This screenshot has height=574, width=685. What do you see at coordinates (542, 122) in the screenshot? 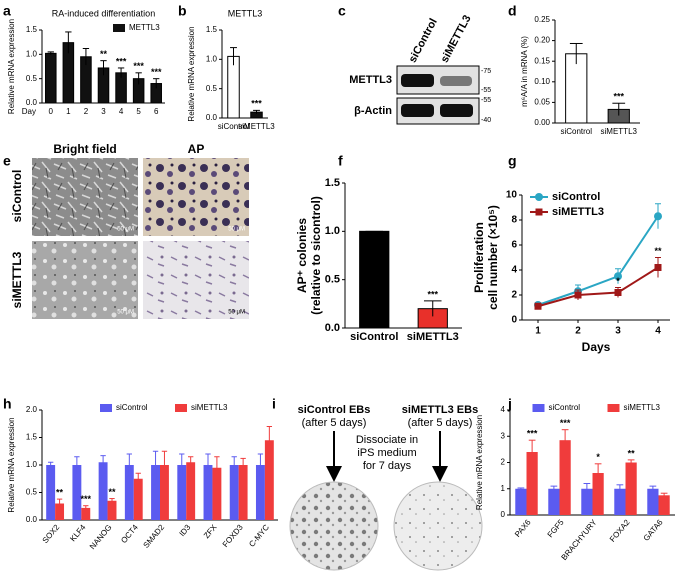
I see `y-tick-label: 0.00` at bounding box center [542, 122].